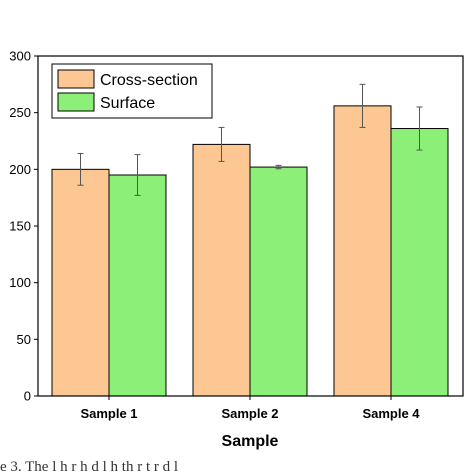  What do you see at coordinates (20, 112) in the screenshot?
I see `y-tick-label: 250` at bounding box center [20, 112].